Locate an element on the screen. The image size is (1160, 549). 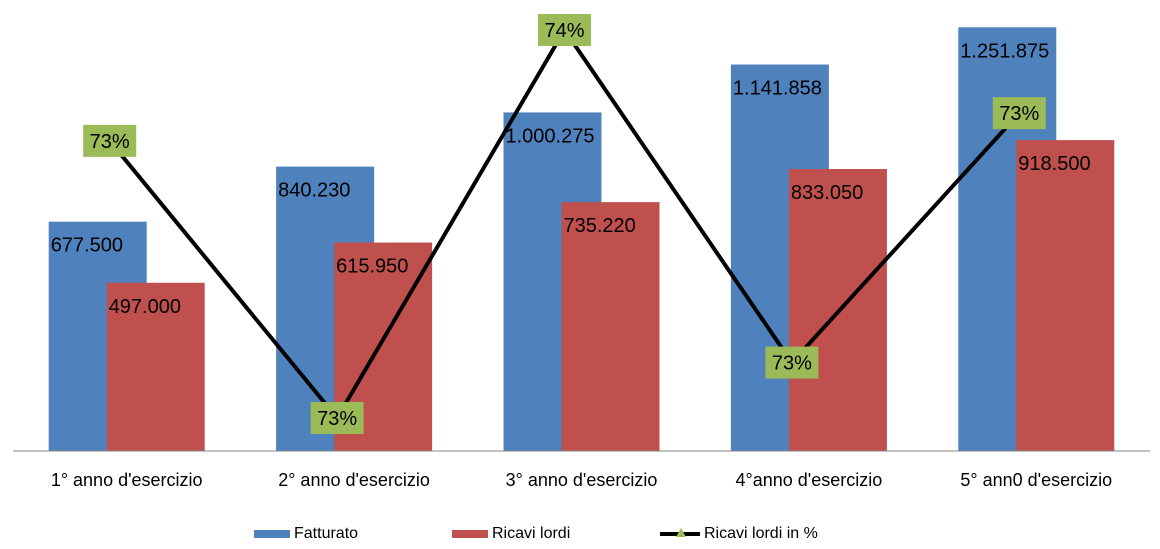
legend-label-ricavi-lordi: Ricavi lordi is located at coordinates (531, 533).